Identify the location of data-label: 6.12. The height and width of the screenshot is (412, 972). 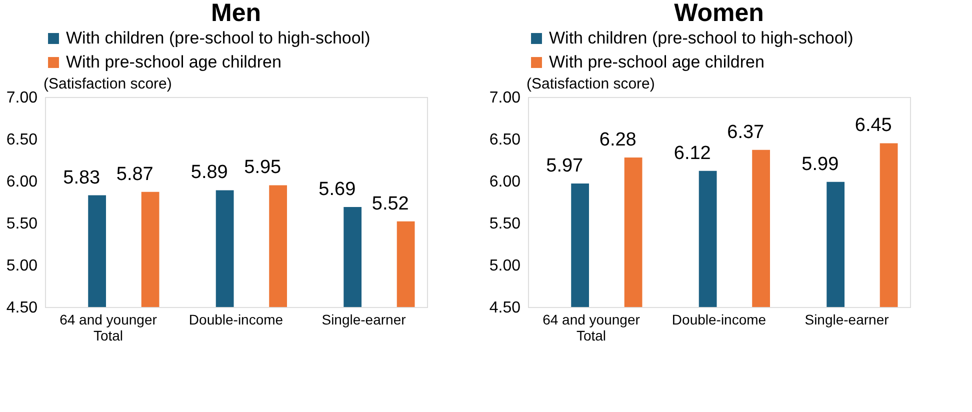
(692, 153).